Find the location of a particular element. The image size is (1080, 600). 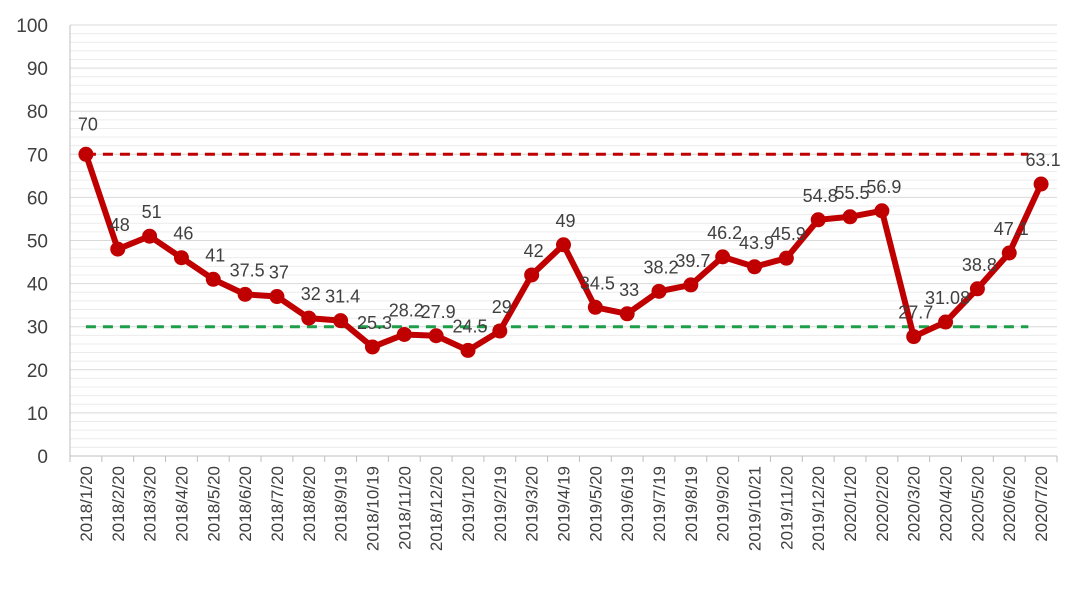

y-tick-label: 70 is located at coordinates (37, 155).